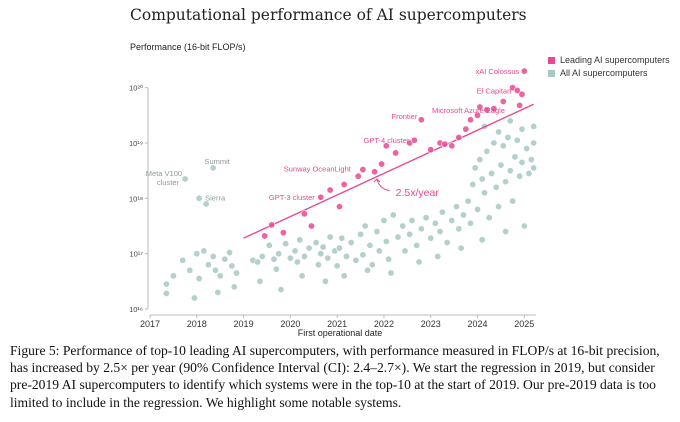 Image resolution: width=680 pixels, height=422 pixels. What do you see at coordinates (136, 143) in the screenshot?
I see `y-tick-label: 10¹⁹` at bounding box center [136, 143].